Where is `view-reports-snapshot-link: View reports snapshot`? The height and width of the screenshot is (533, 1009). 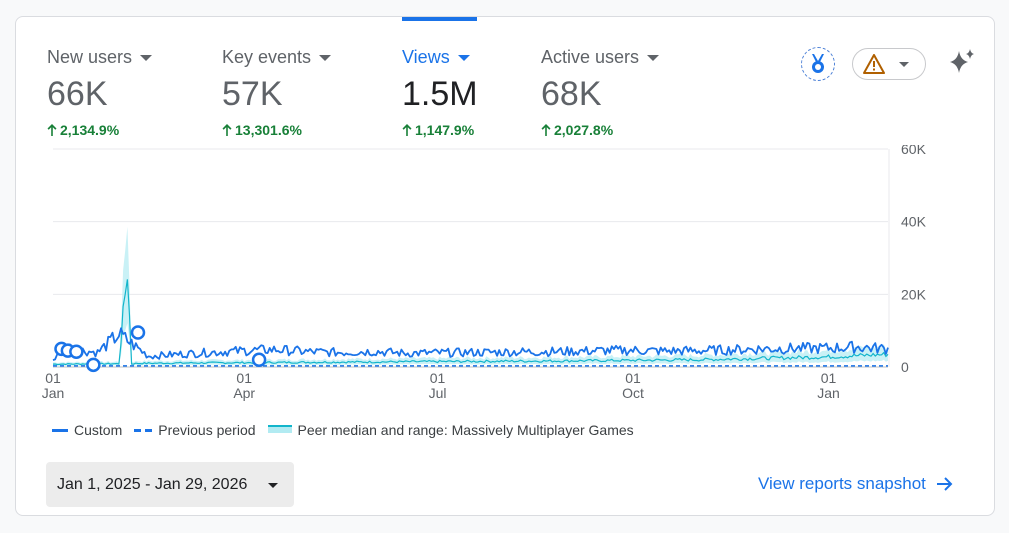 view-reports-snapshot-link: View reports snapshot is located at coordinates (856, 484).